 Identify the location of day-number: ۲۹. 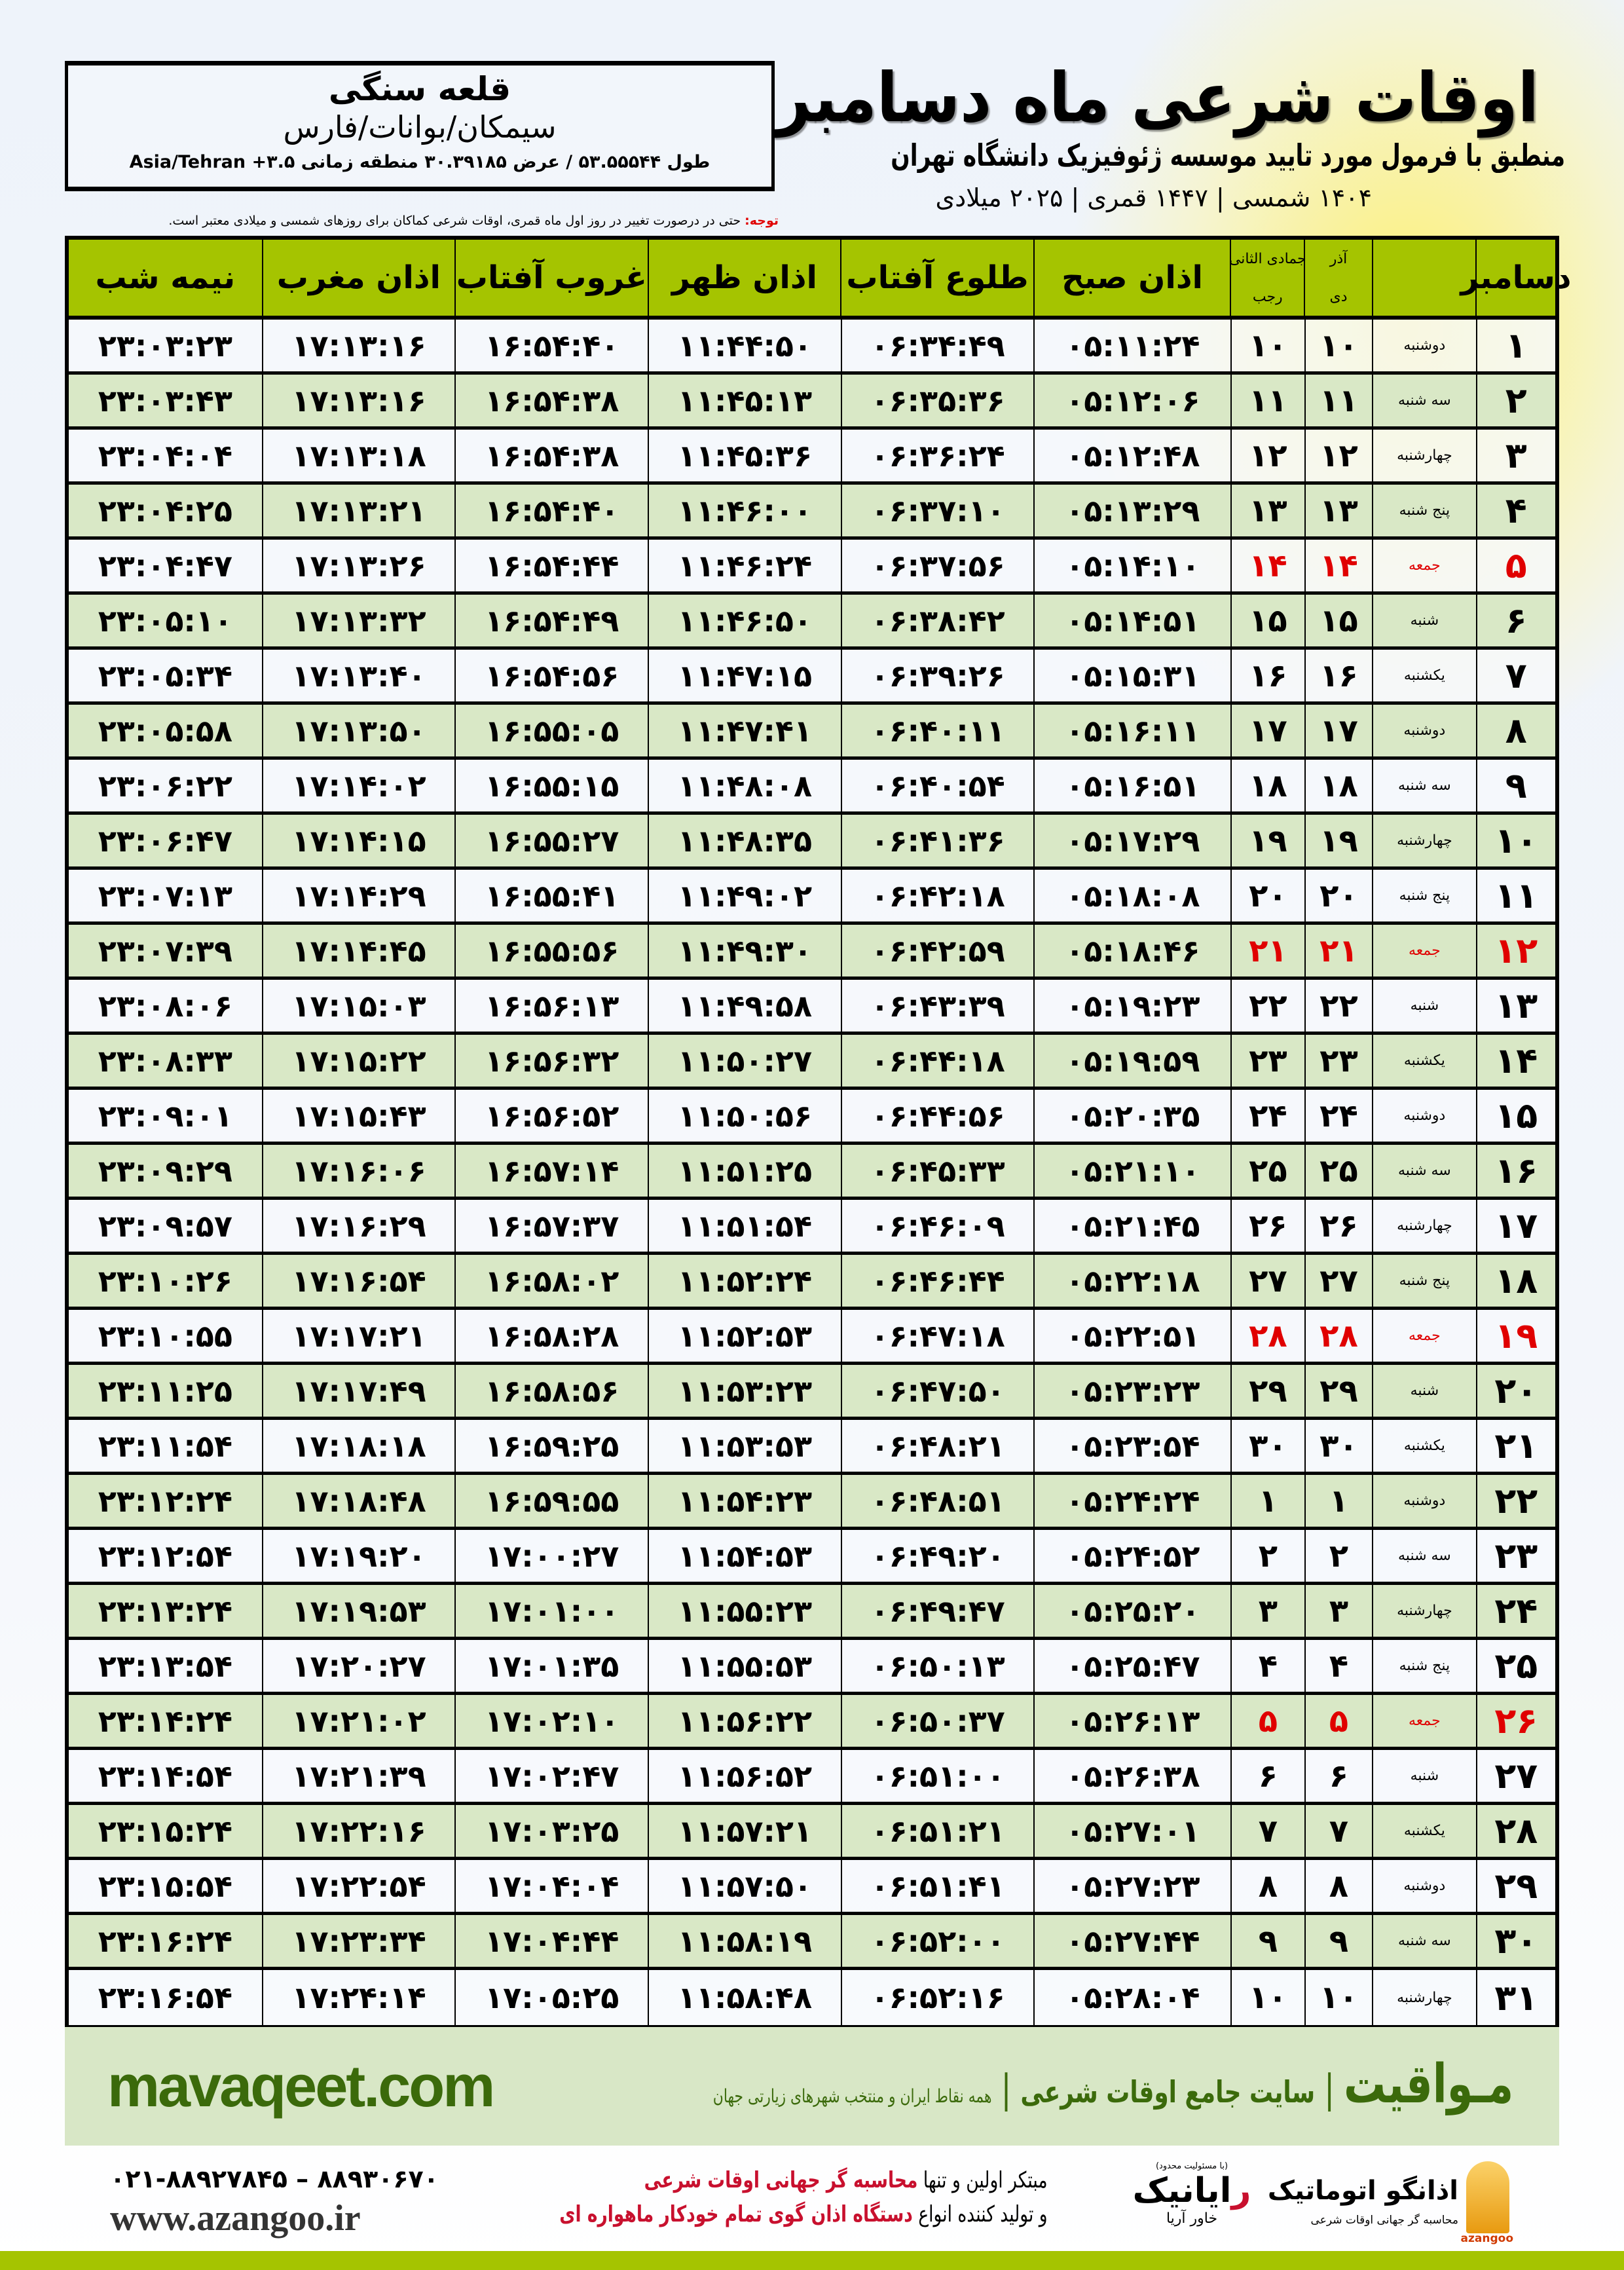
(1515, 1886).